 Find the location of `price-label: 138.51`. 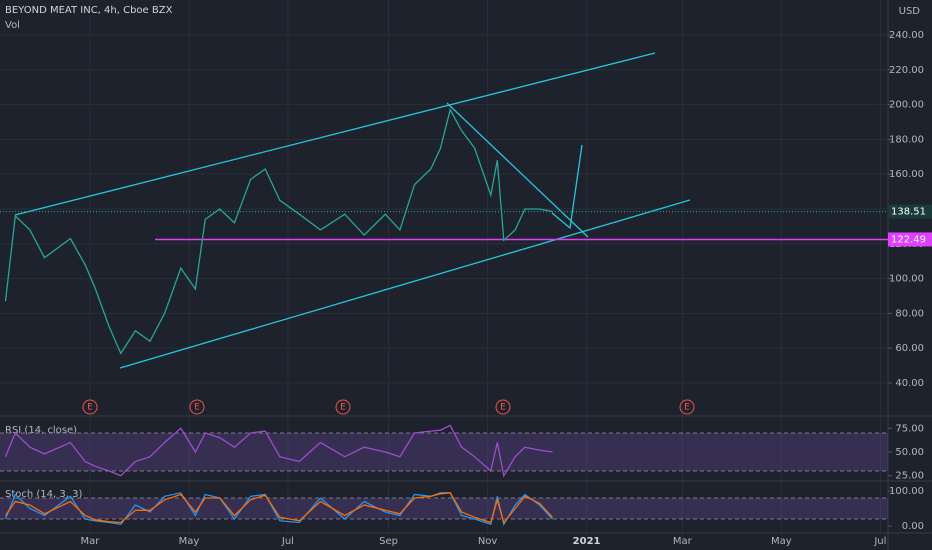

price-label: 138.51 is located at coordinates (908, 212).